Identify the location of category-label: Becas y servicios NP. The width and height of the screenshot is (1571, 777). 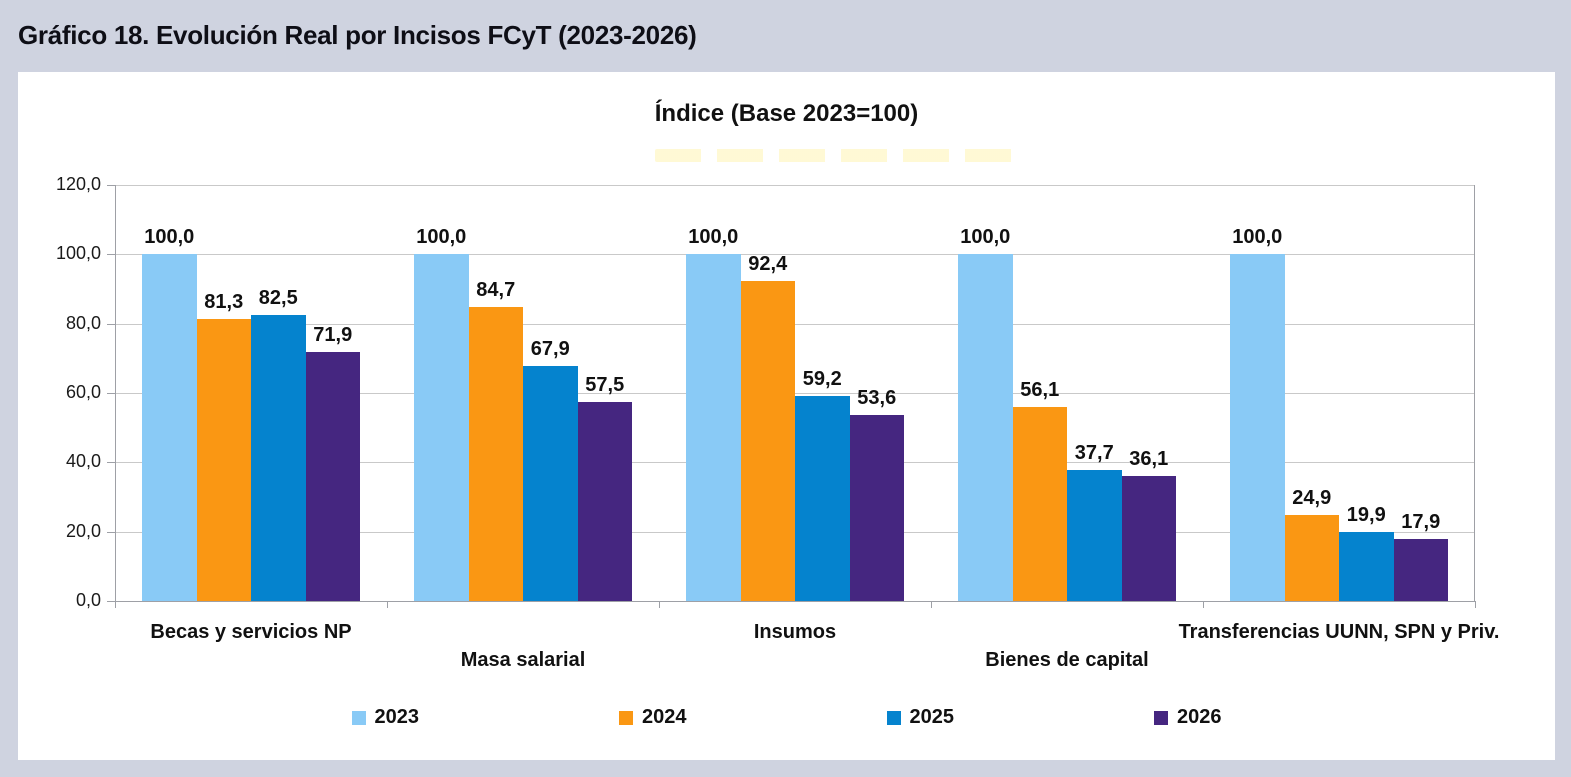
(251, 632).